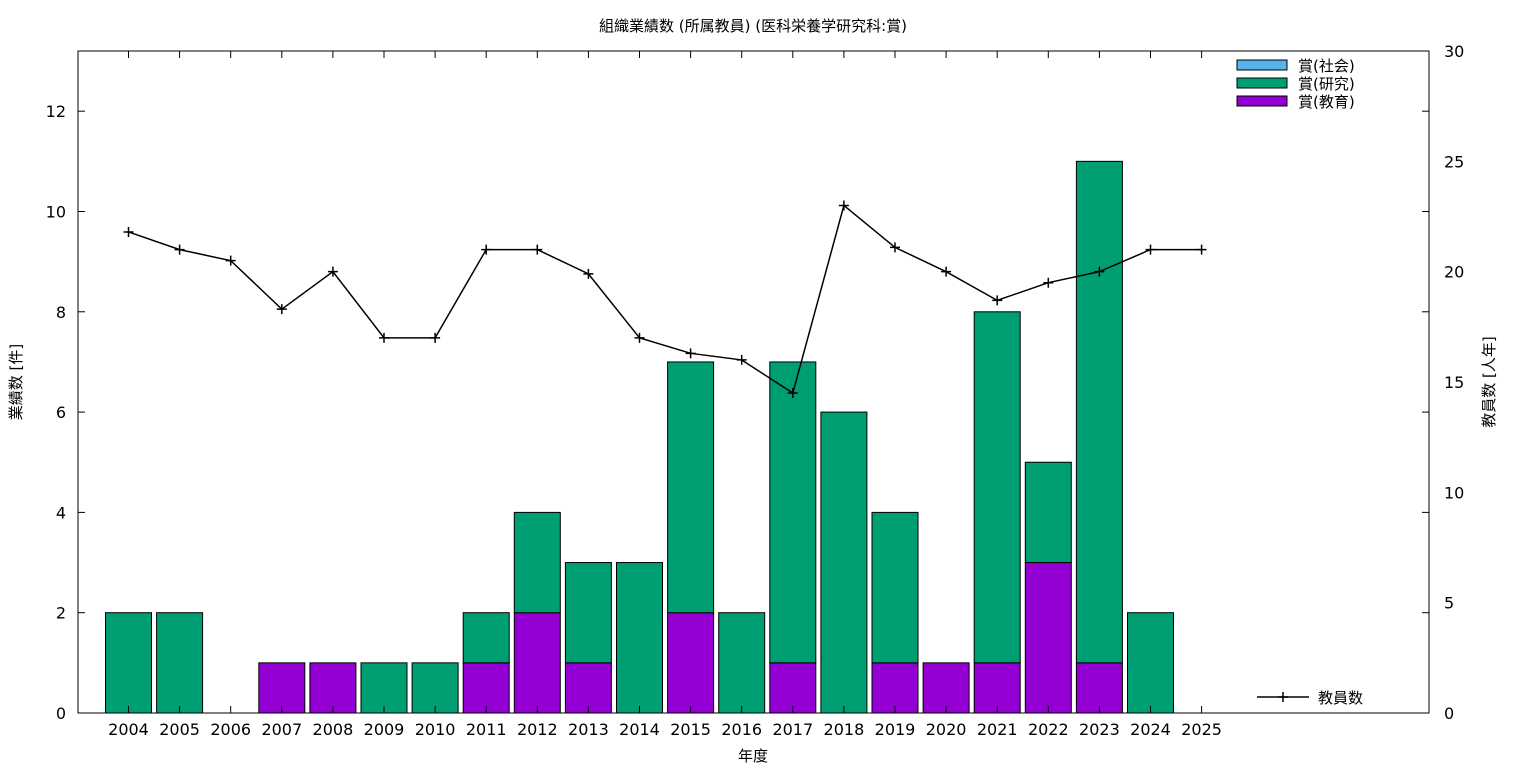  Describe the element at coordinates (56, 111) in the screenshot. I see `y-tick-label: 12` at that location.